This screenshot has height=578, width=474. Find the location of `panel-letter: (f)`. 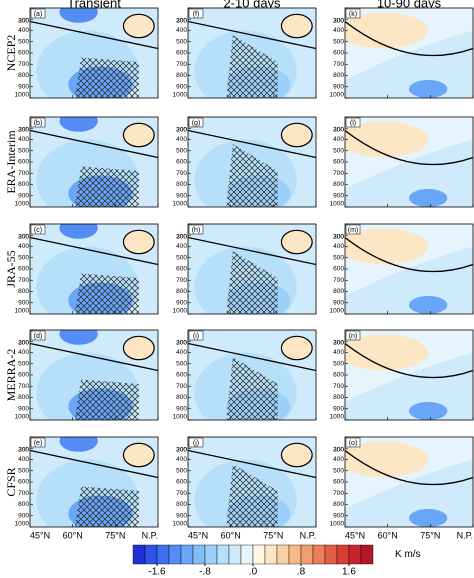

panel-letter: (f) is located at coordinates (196, 14).